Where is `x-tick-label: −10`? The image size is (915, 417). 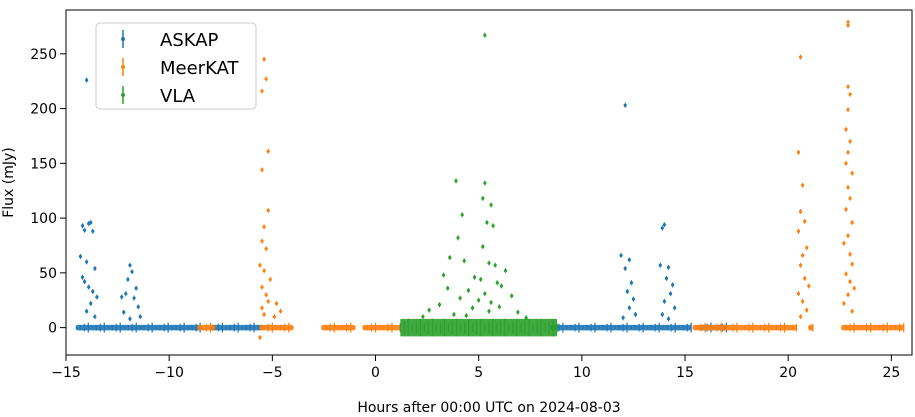 x-tick-label: −10 is located at coordinates (169, 373).